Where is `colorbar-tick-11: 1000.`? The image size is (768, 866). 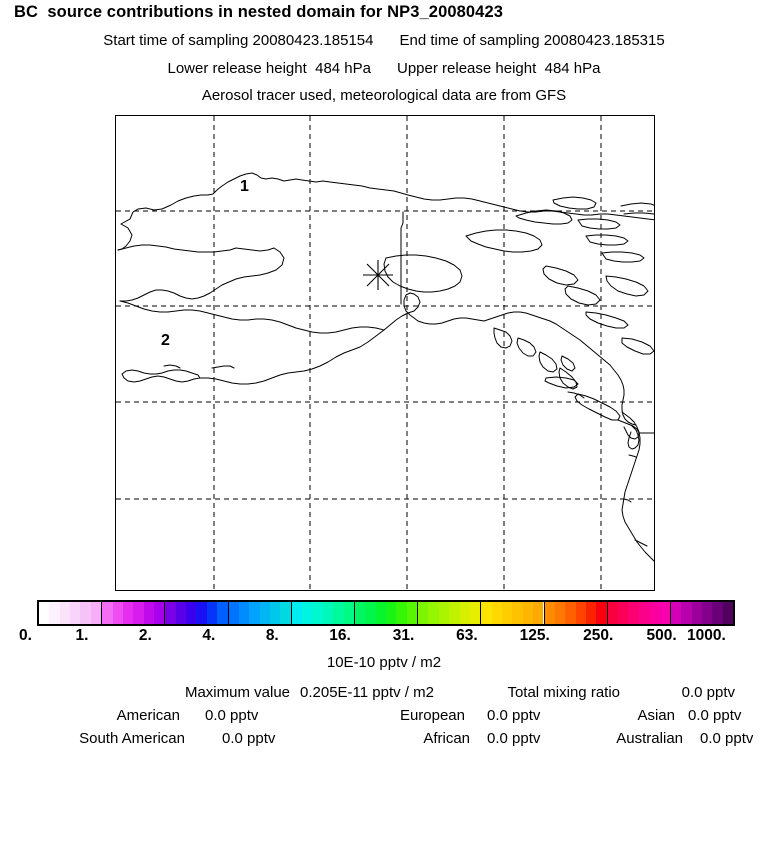
colorbar-tick-11: 1000. is located at coordinates (706, 635).